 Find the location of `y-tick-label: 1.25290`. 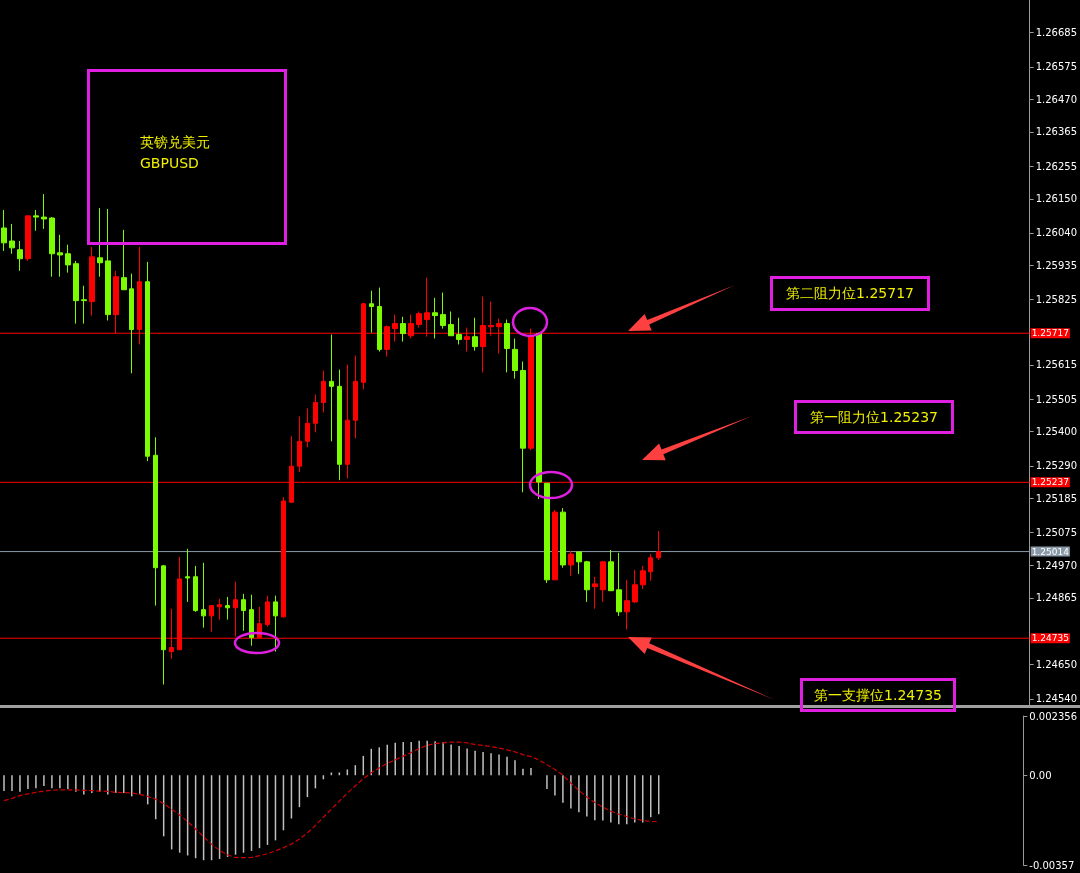

y-tick-label: 1.25290 is located at coordinates (1056, 466).